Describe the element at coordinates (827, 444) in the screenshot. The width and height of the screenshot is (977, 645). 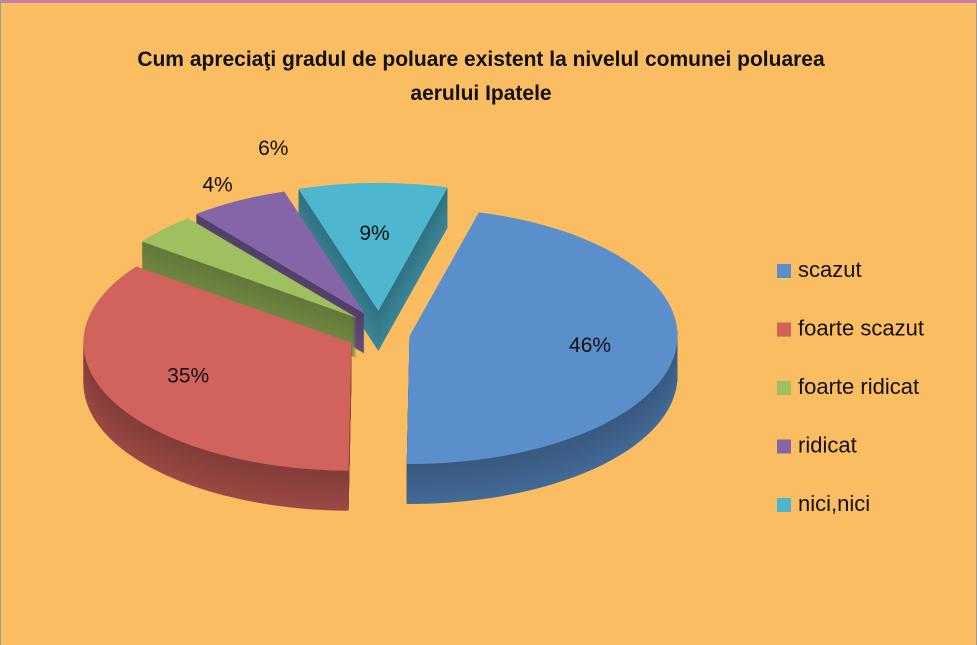
I see `legend-label: ridicat` at that location.